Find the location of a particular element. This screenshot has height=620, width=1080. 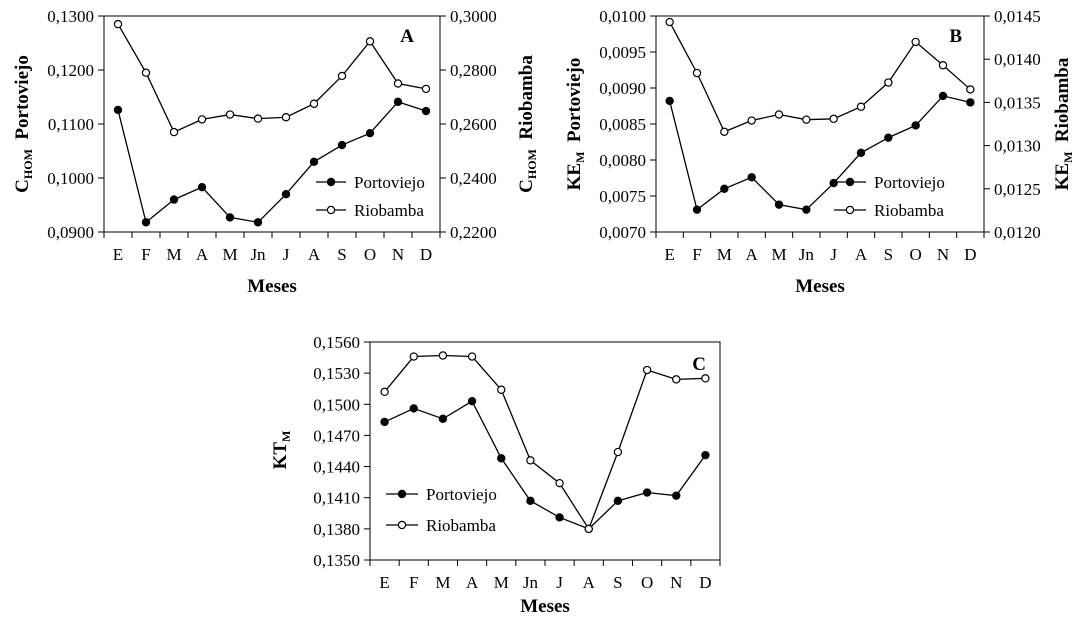

legend-label-riobamba-b: Riobamba is located at coordinates (909, 210).